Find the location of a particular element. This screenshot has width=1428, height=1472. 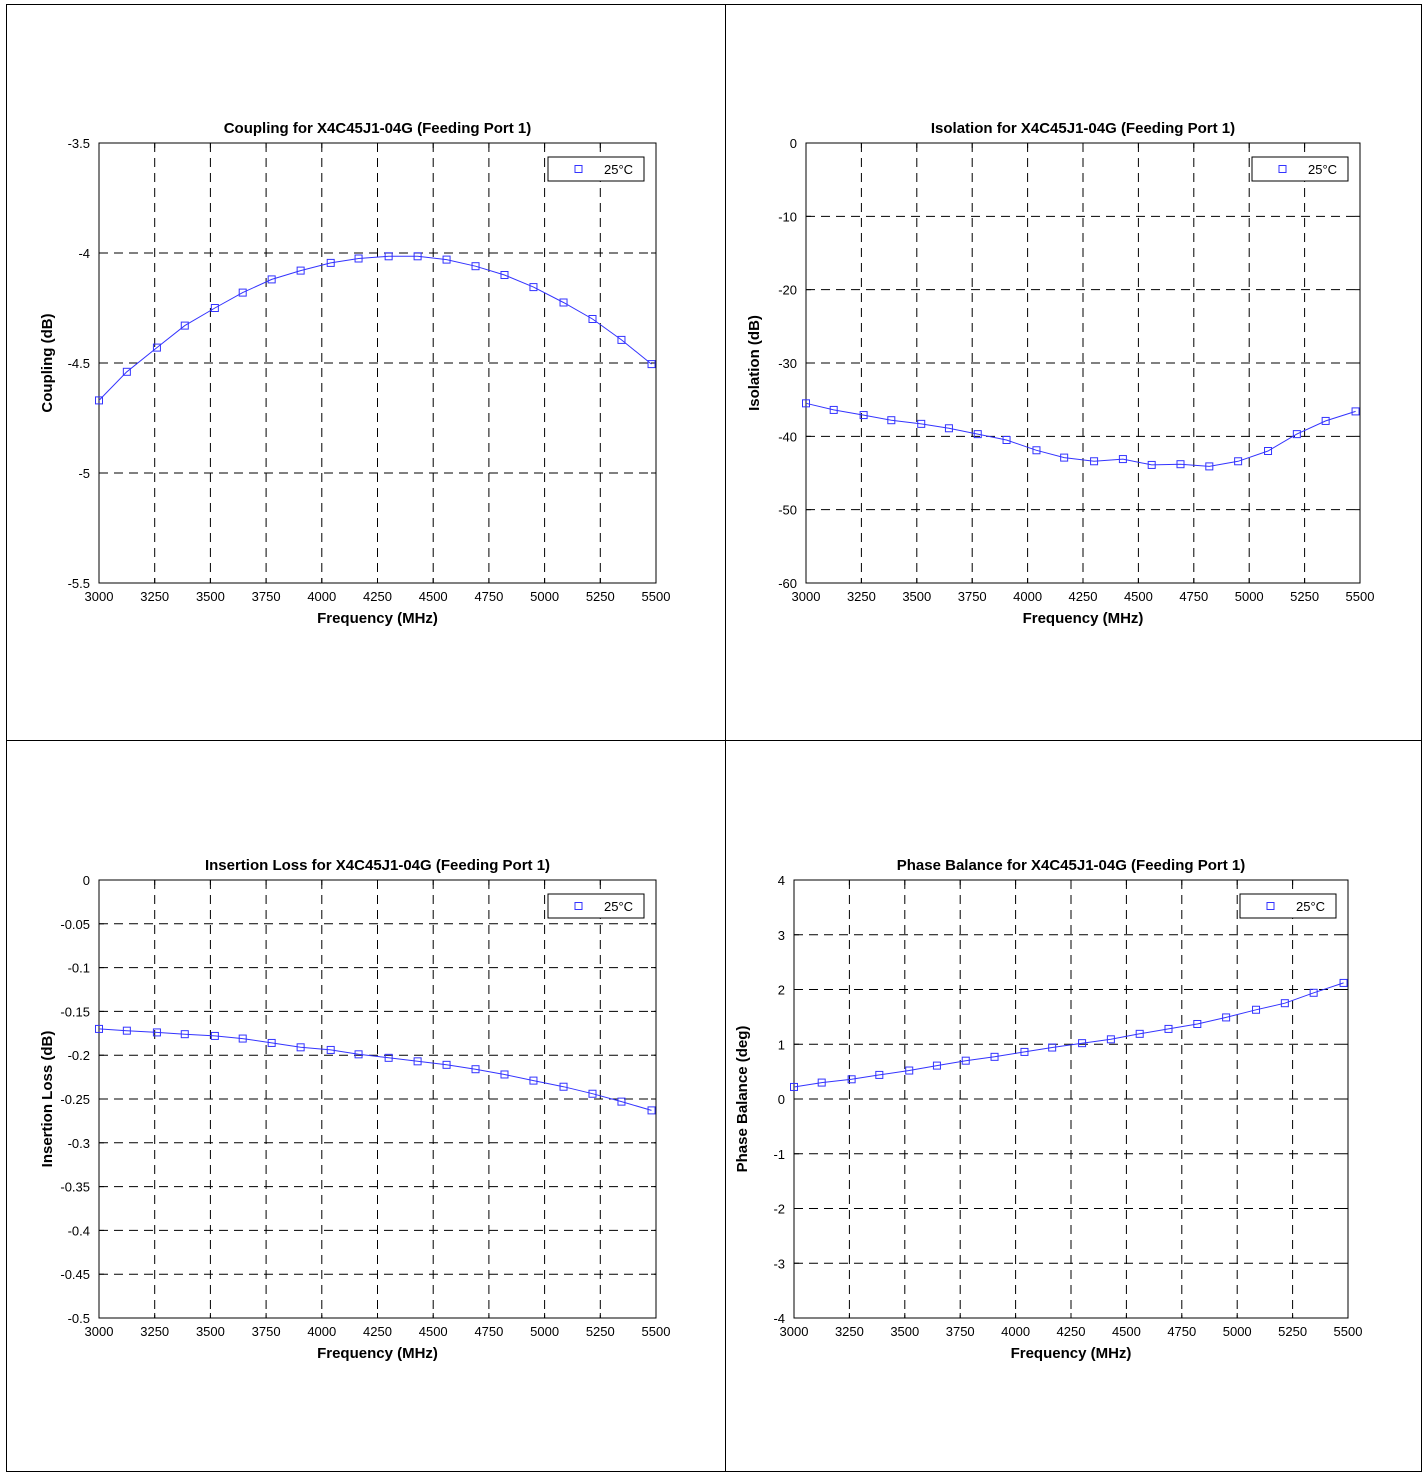

y-tick-label: -0.05 is located at coordinates (75, 924).